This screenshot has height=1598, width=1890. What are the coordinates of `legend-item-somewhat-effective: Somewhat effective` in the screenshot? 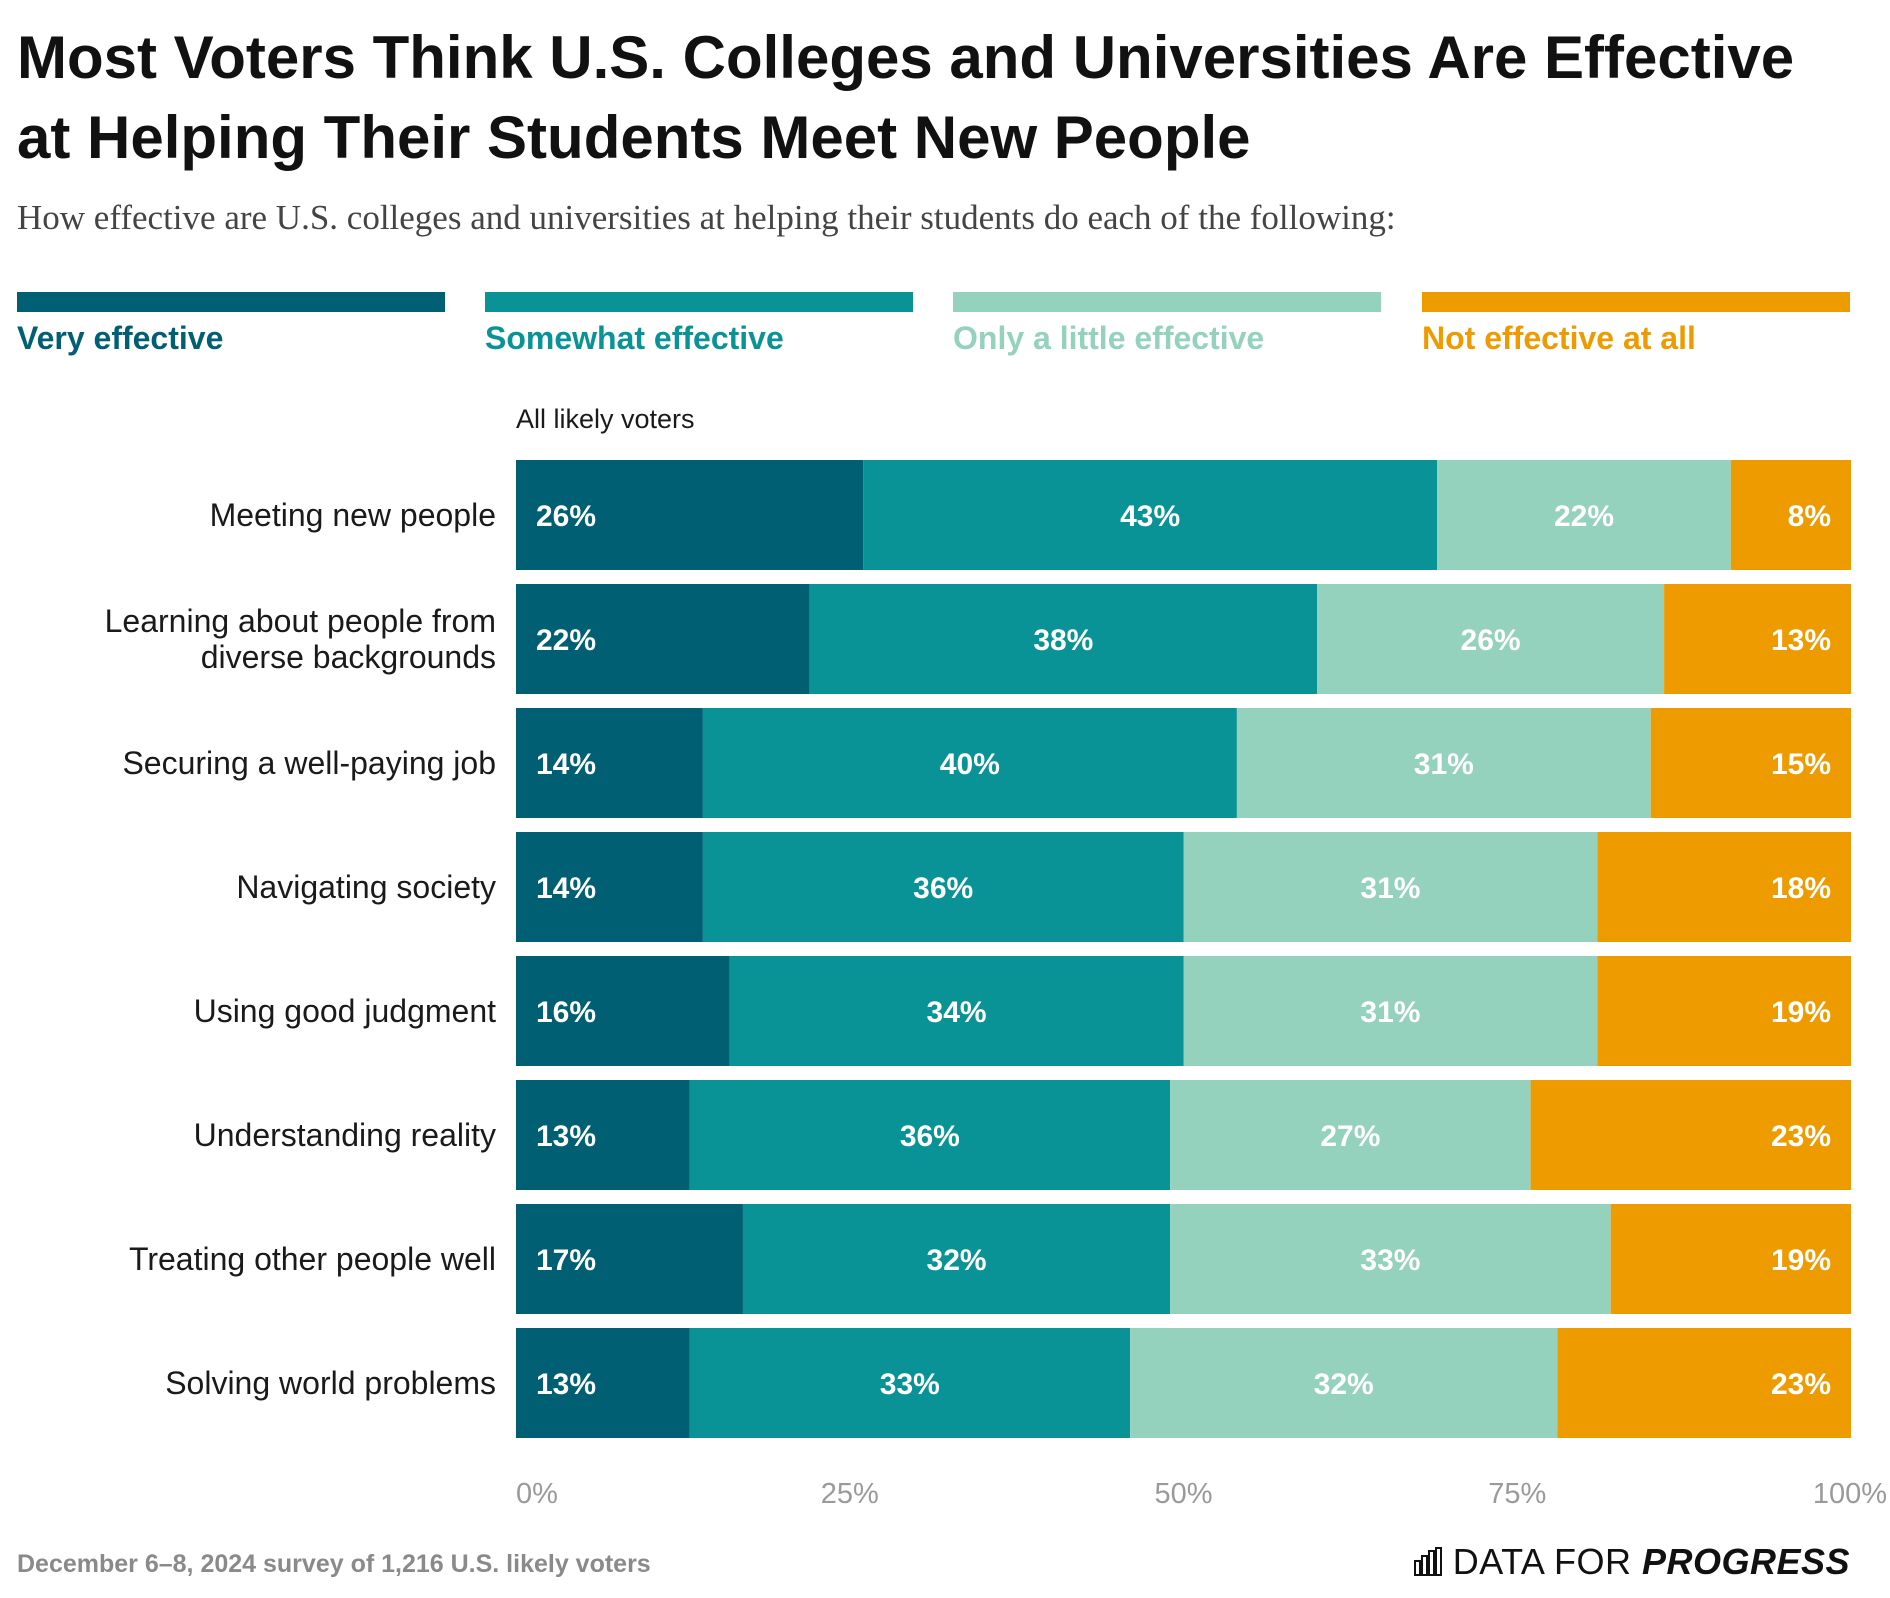 It's located at (699, 324).